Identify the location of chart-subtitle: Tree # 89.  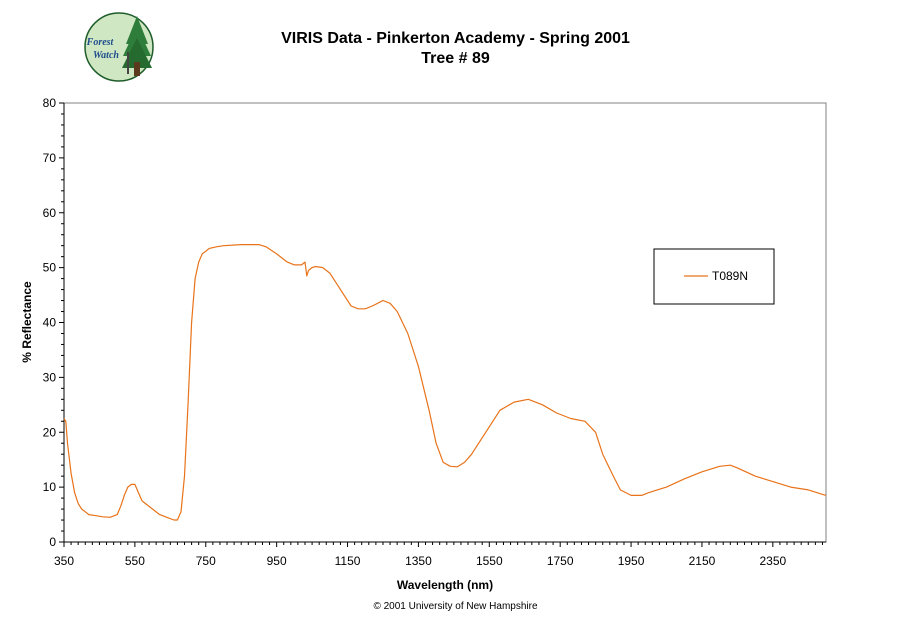
(455, 58).